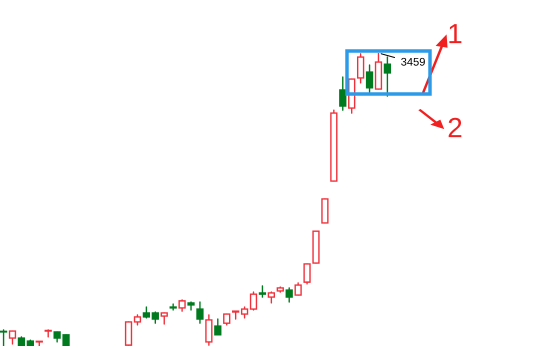 The image size is (557, 348). What do you see at coordinates (455, 128) in the screenshot?
I see `text: 2` at bounding box center [455, 128].